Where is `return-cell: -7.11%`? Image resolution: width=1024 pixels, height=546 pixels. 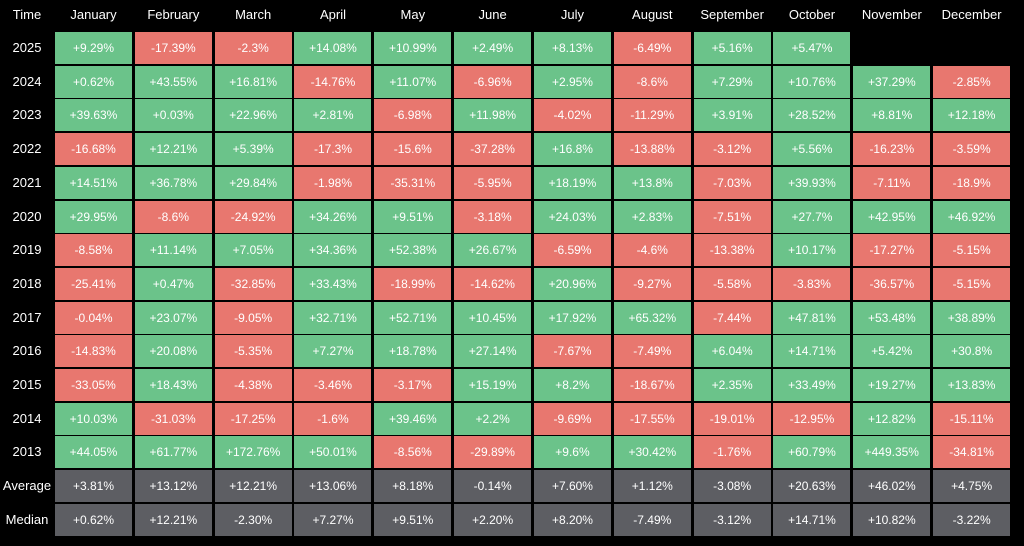
return-cell: -7.11% is located at coordinates (892, 182).